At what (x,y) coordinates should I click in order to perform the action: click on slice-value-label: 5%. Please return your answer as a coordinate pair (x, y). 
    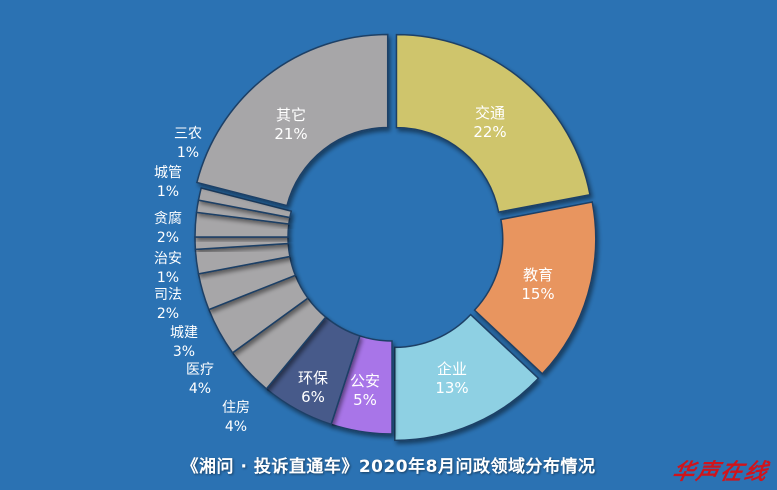
    Looking at the image, I should click on (365, 400).